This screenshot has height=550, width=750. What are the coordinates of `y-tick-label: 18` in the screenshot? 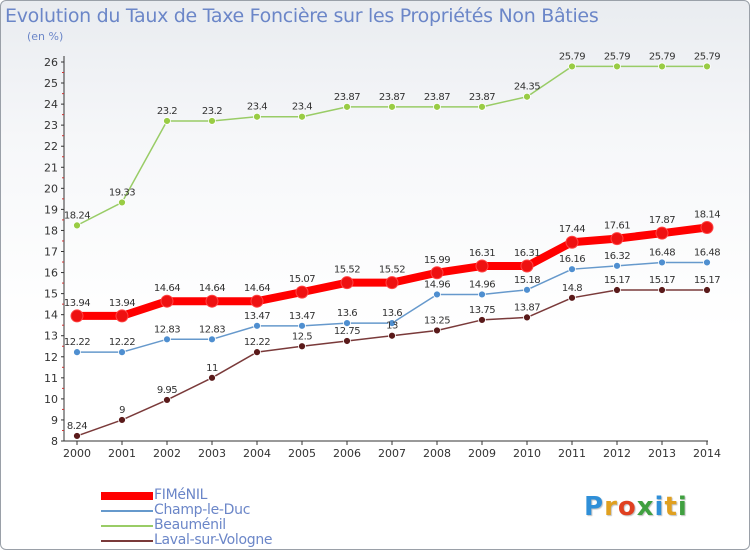 It's located at (51, 230).